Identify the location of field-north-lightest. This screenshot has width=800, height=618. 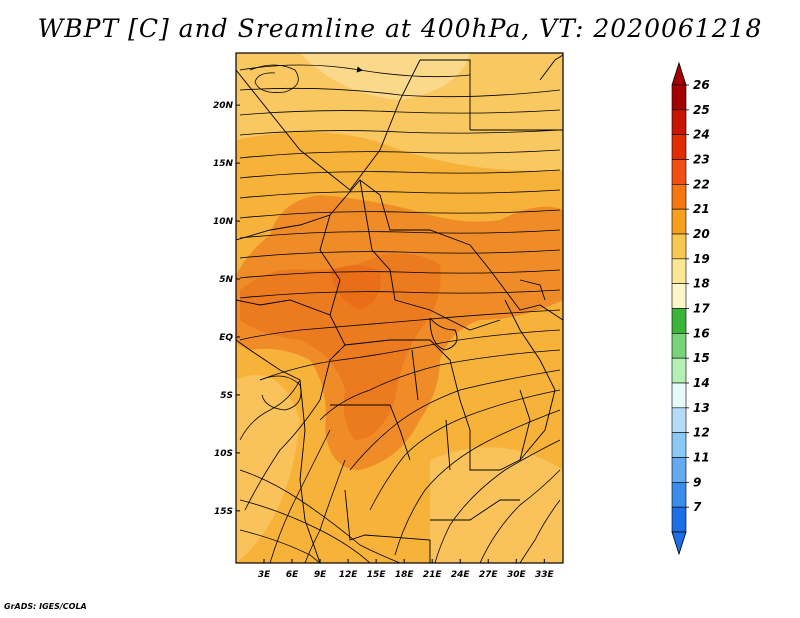
(385, 76).